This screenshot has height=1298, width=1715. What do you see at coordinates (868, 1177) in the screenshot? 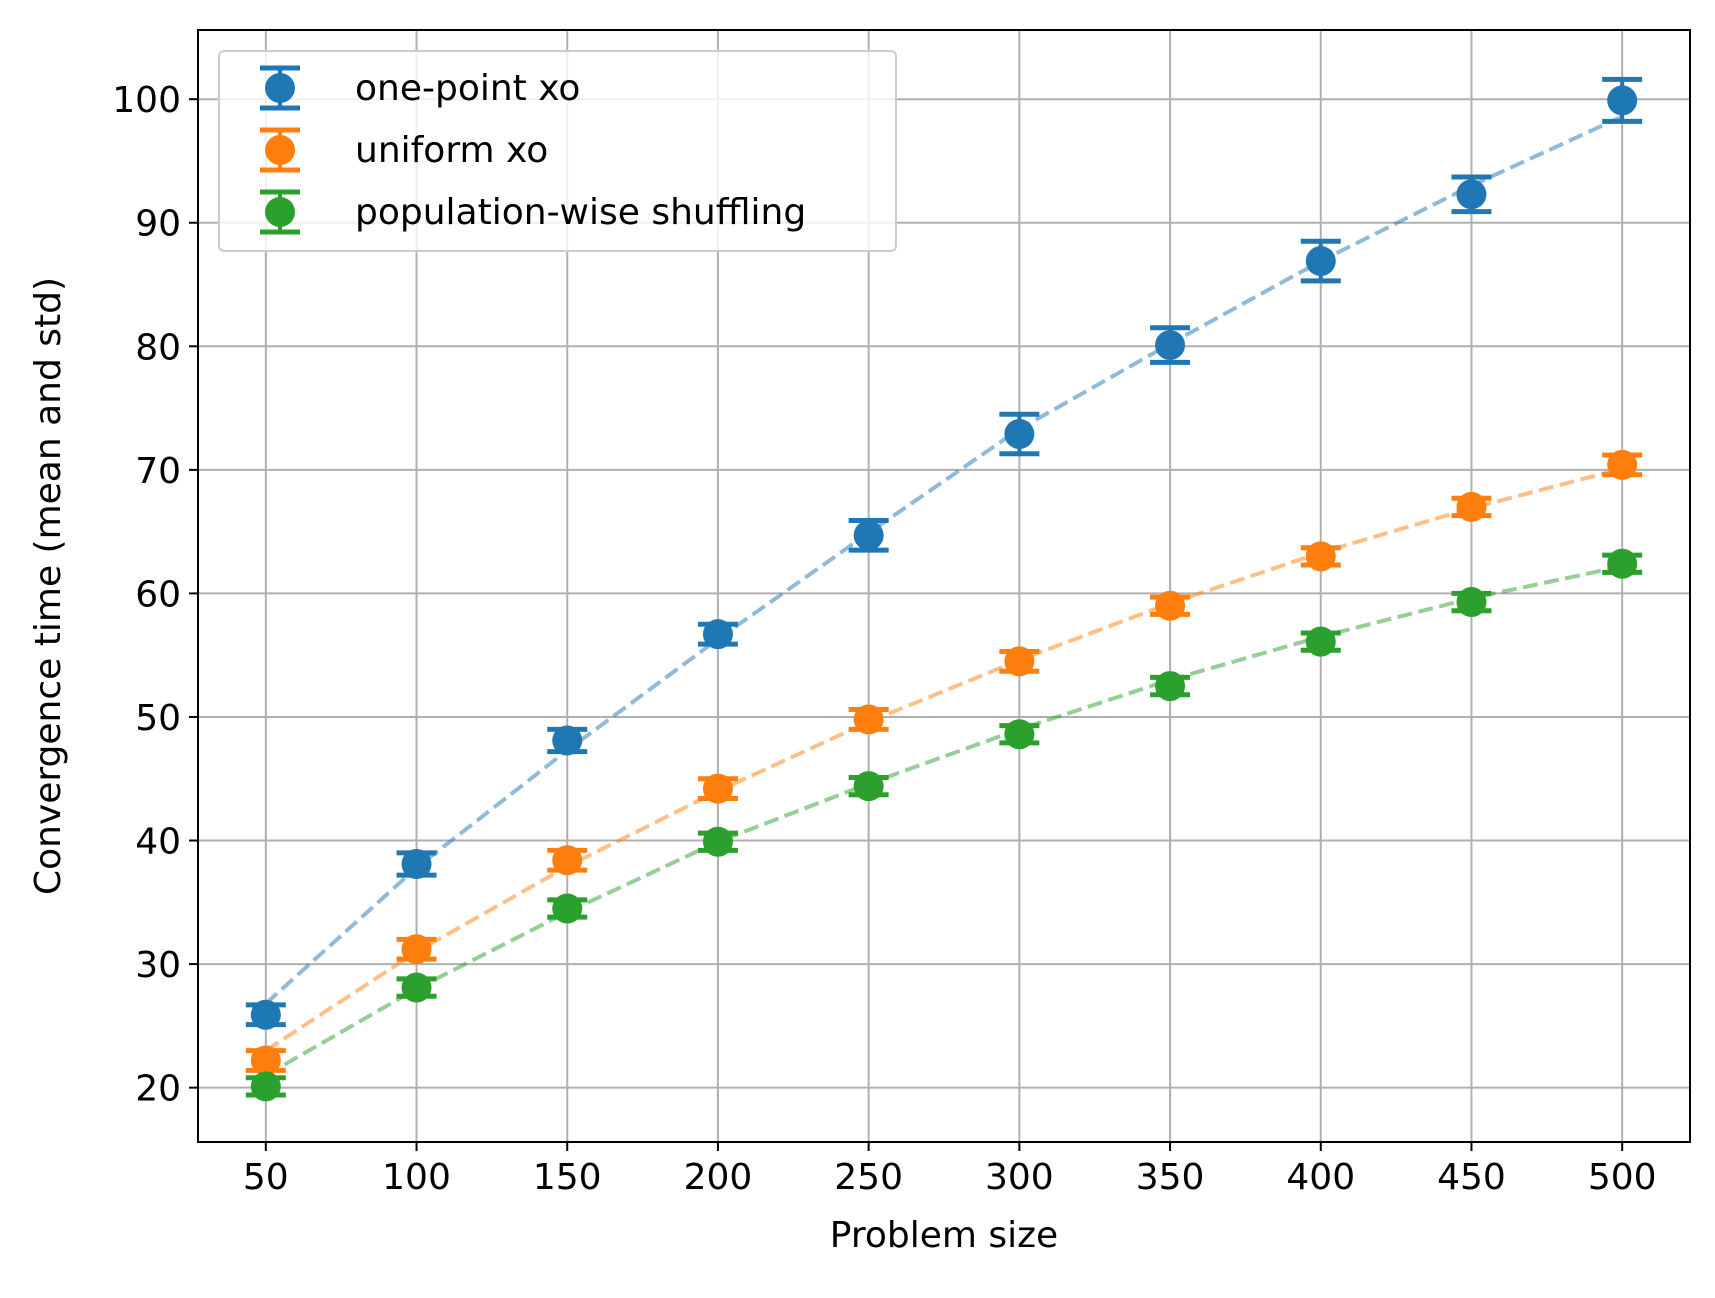
I see `x-tick-label: 250` at bounding box center [868, 1177].